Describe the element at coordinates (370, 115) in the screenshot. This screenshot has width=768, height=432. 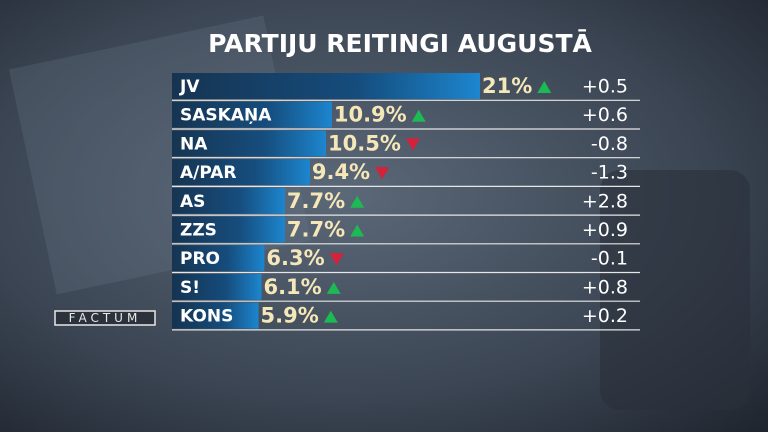
I see `value-label: 10.9%` at that location.